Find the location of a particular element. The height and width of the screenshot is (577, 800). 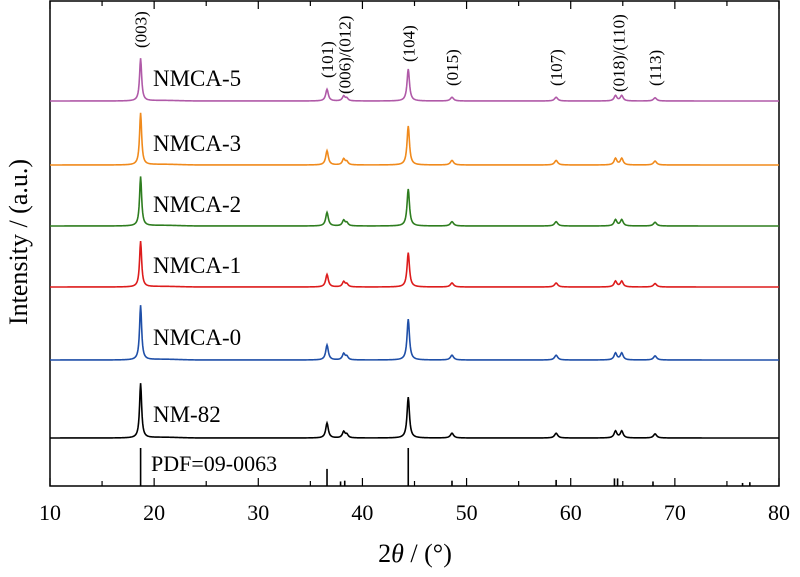

hkl-label: (113) is located at coordinates (655, 68).